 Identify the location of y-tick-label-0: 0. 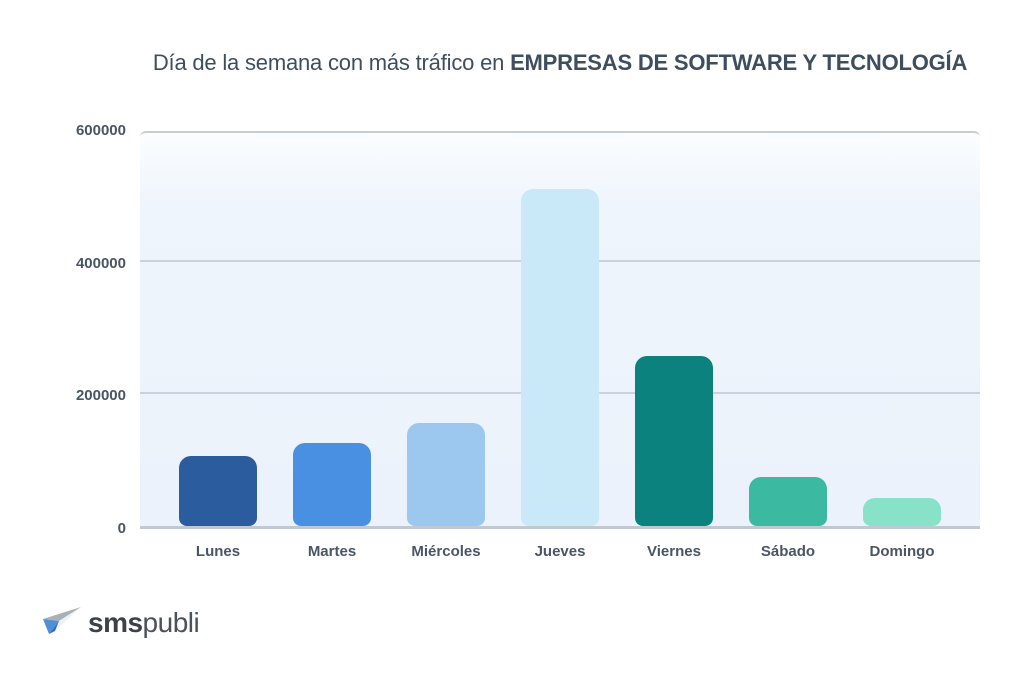
(121, 528).